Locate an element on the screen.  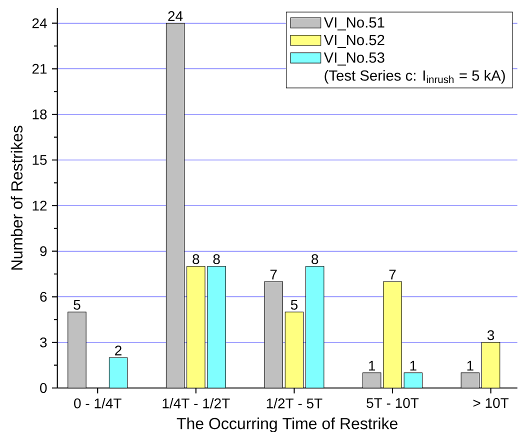
x-tick-label: 1/2T - 5T is located at coordinates (294, 403).